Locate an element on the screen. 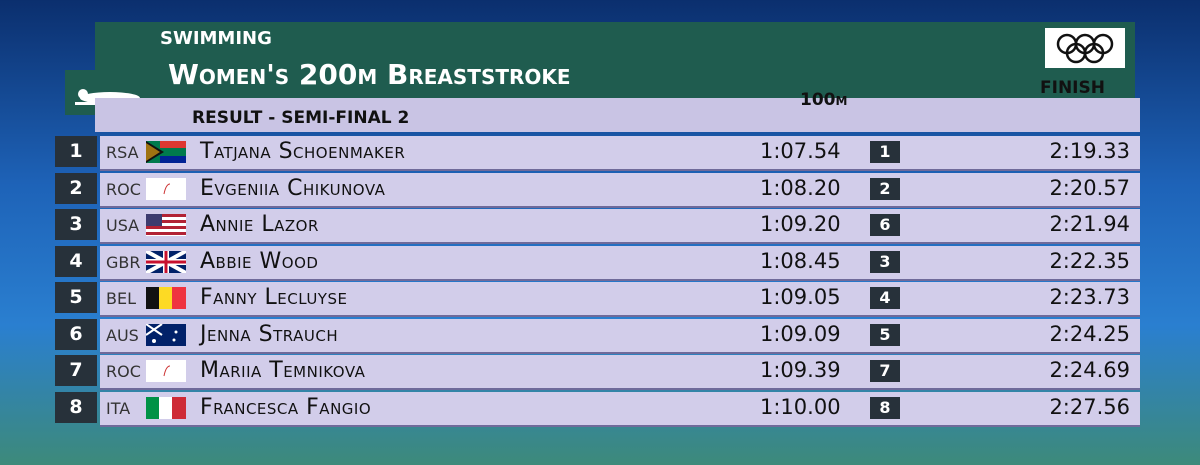 This screenshot has height=465, width=1200. split-time: 1:09.39 is located at coordinates (800, 370).